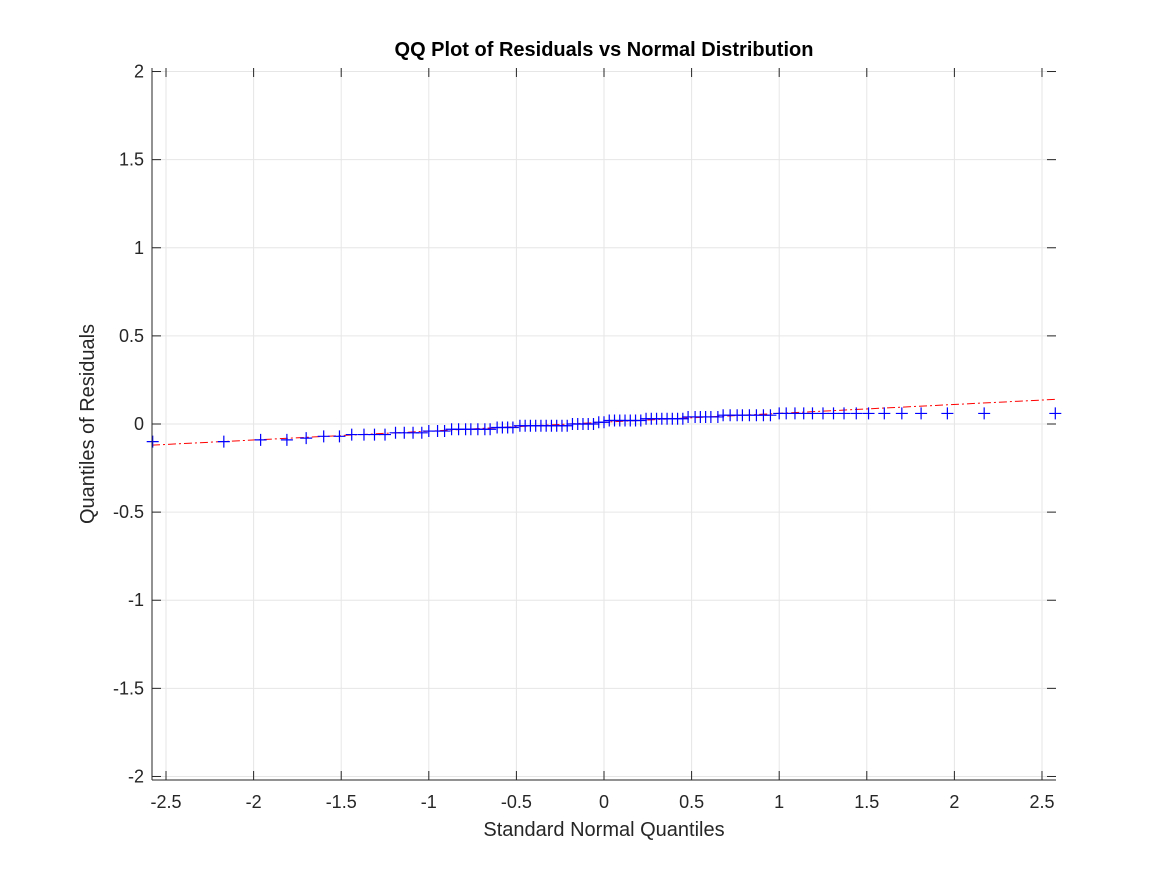 This screenshot has width=1167, height=875. What do you see at coordinates (341, 802) in the screenshot?
I see `x-tick-label: -1.5` at bounding box center [341, 802].